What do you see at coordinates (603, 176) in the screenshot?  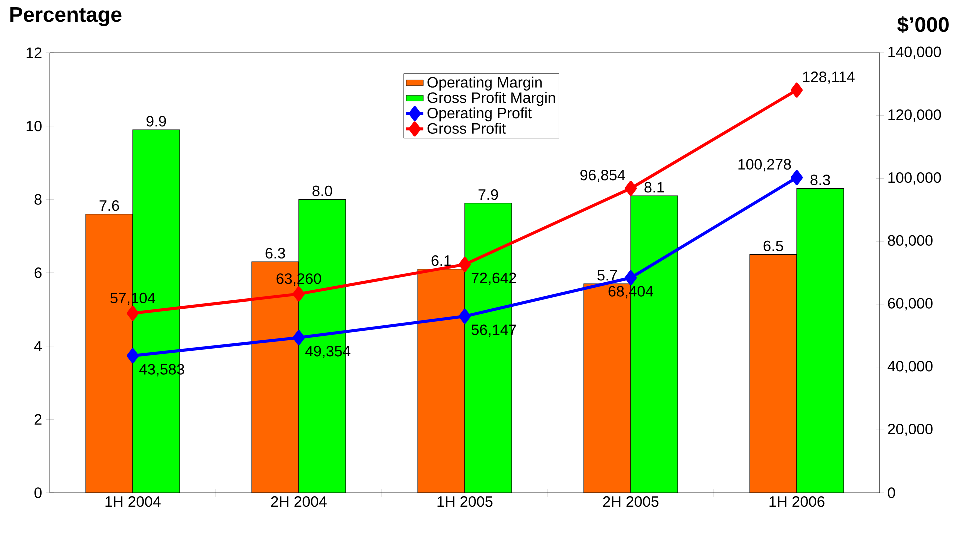 I see `data-label: 96,854` at bounding box center [603, 176].